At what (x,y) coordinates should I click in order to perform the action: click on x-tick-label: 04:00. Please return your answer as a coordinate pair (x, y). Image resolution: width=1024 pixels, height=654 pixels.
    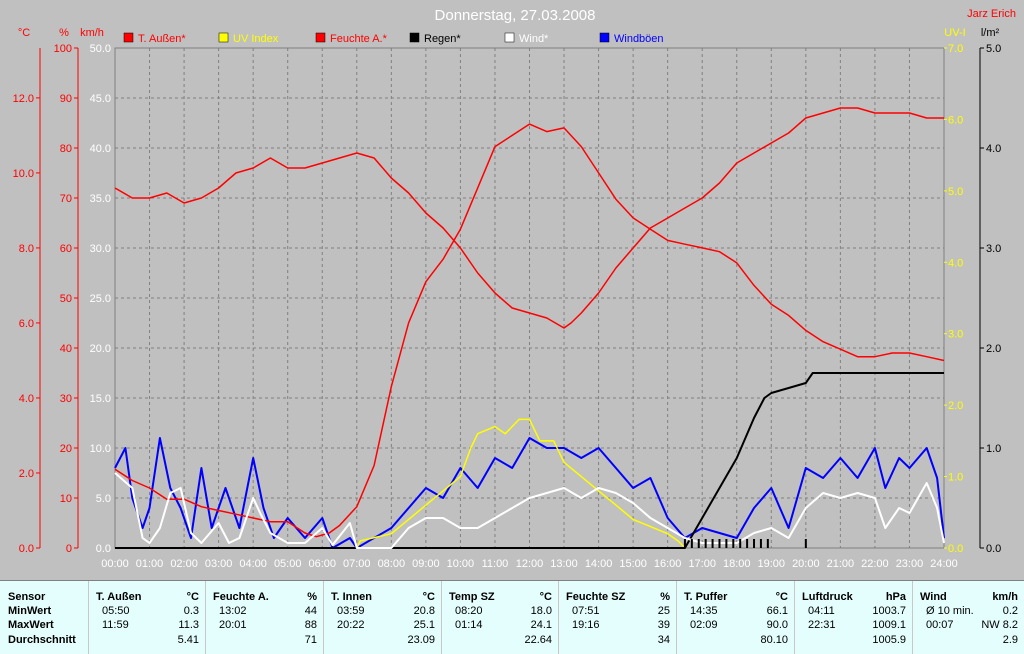
    Looking at the image, I should click on (253, 564).